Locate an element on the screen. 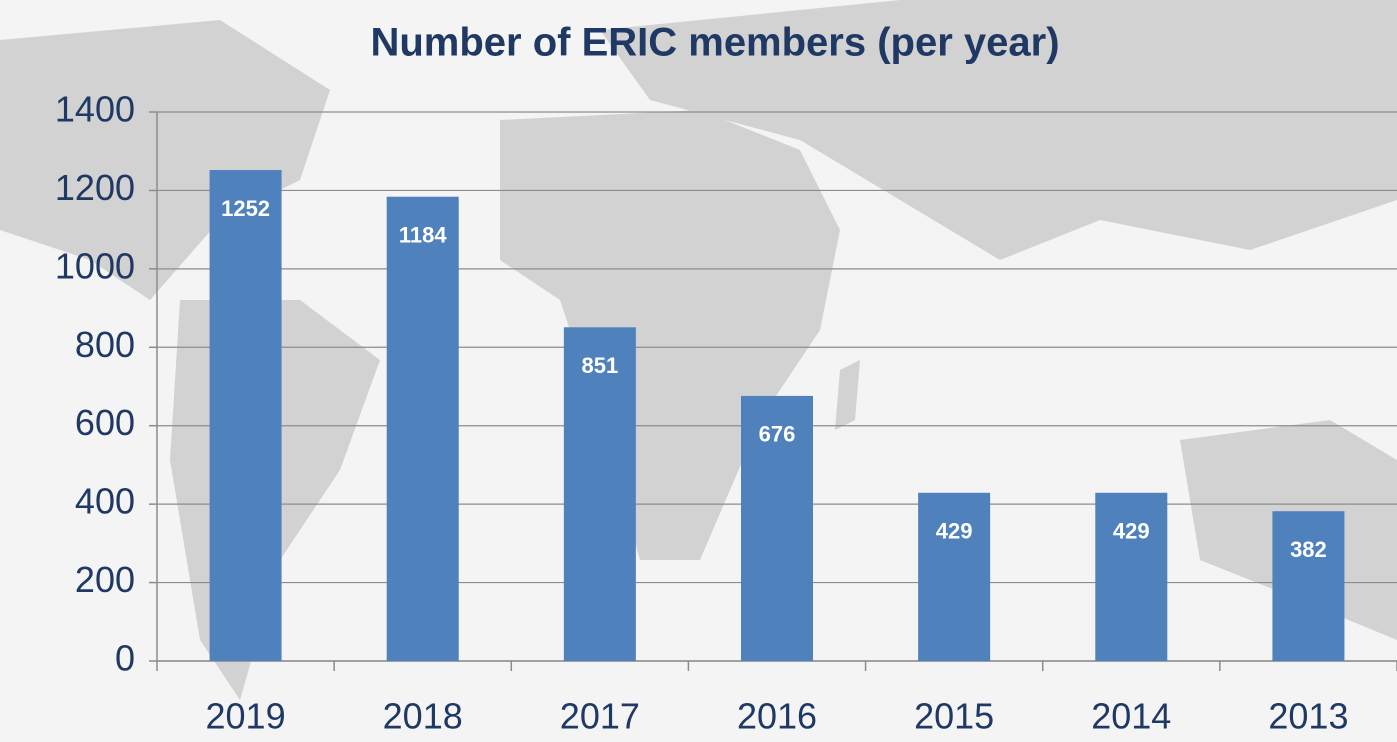  y-tick-label: 600 is located at coordinates (105, 422).